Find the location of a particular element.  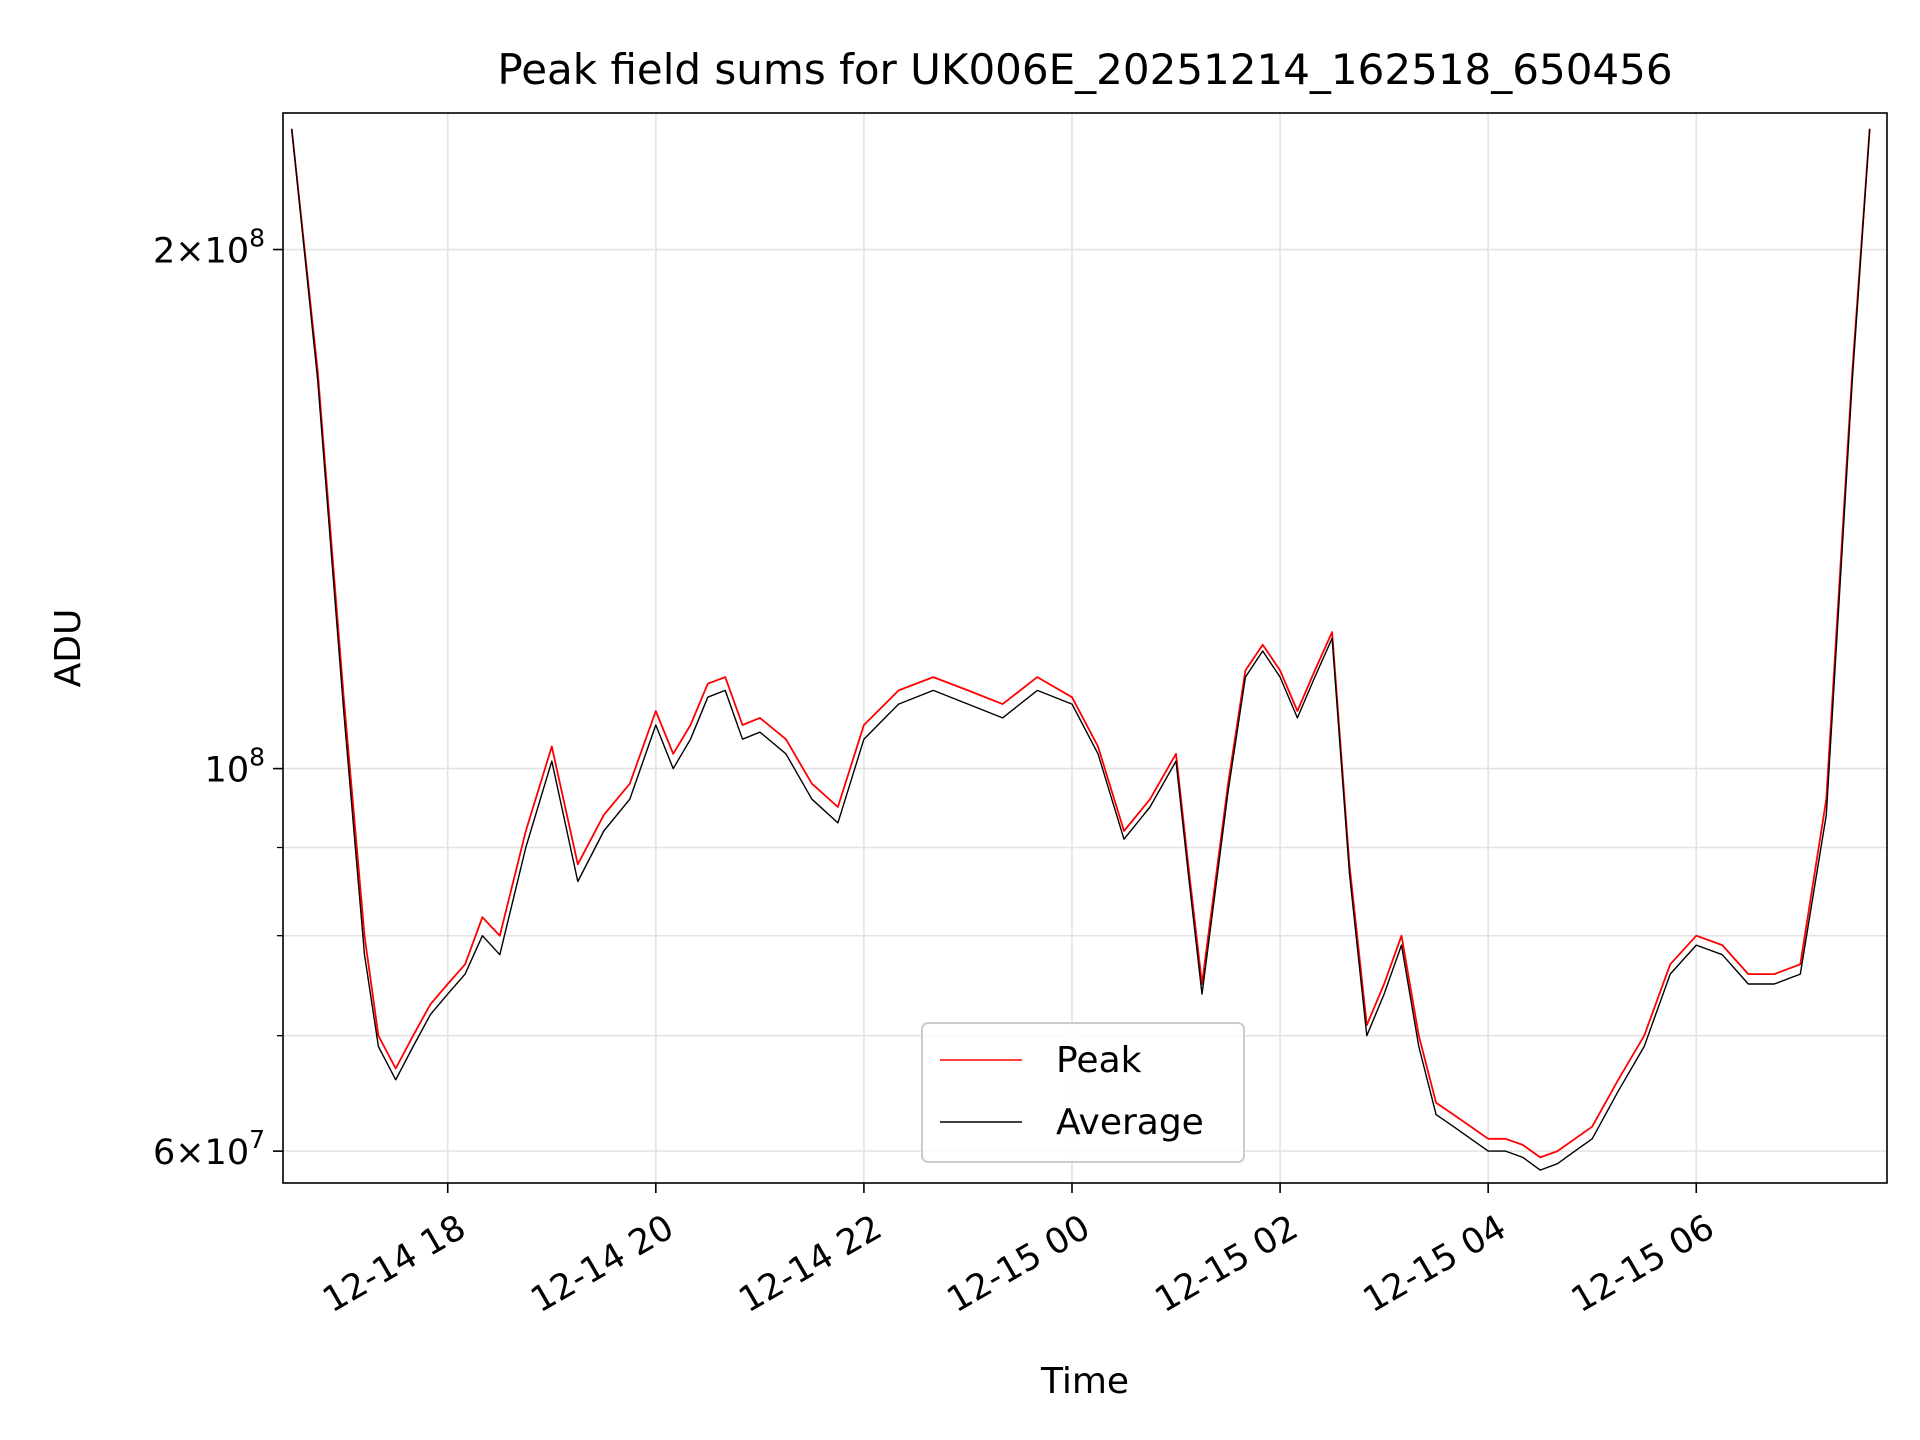

legend-box is located at coordinates (1083, 1092).